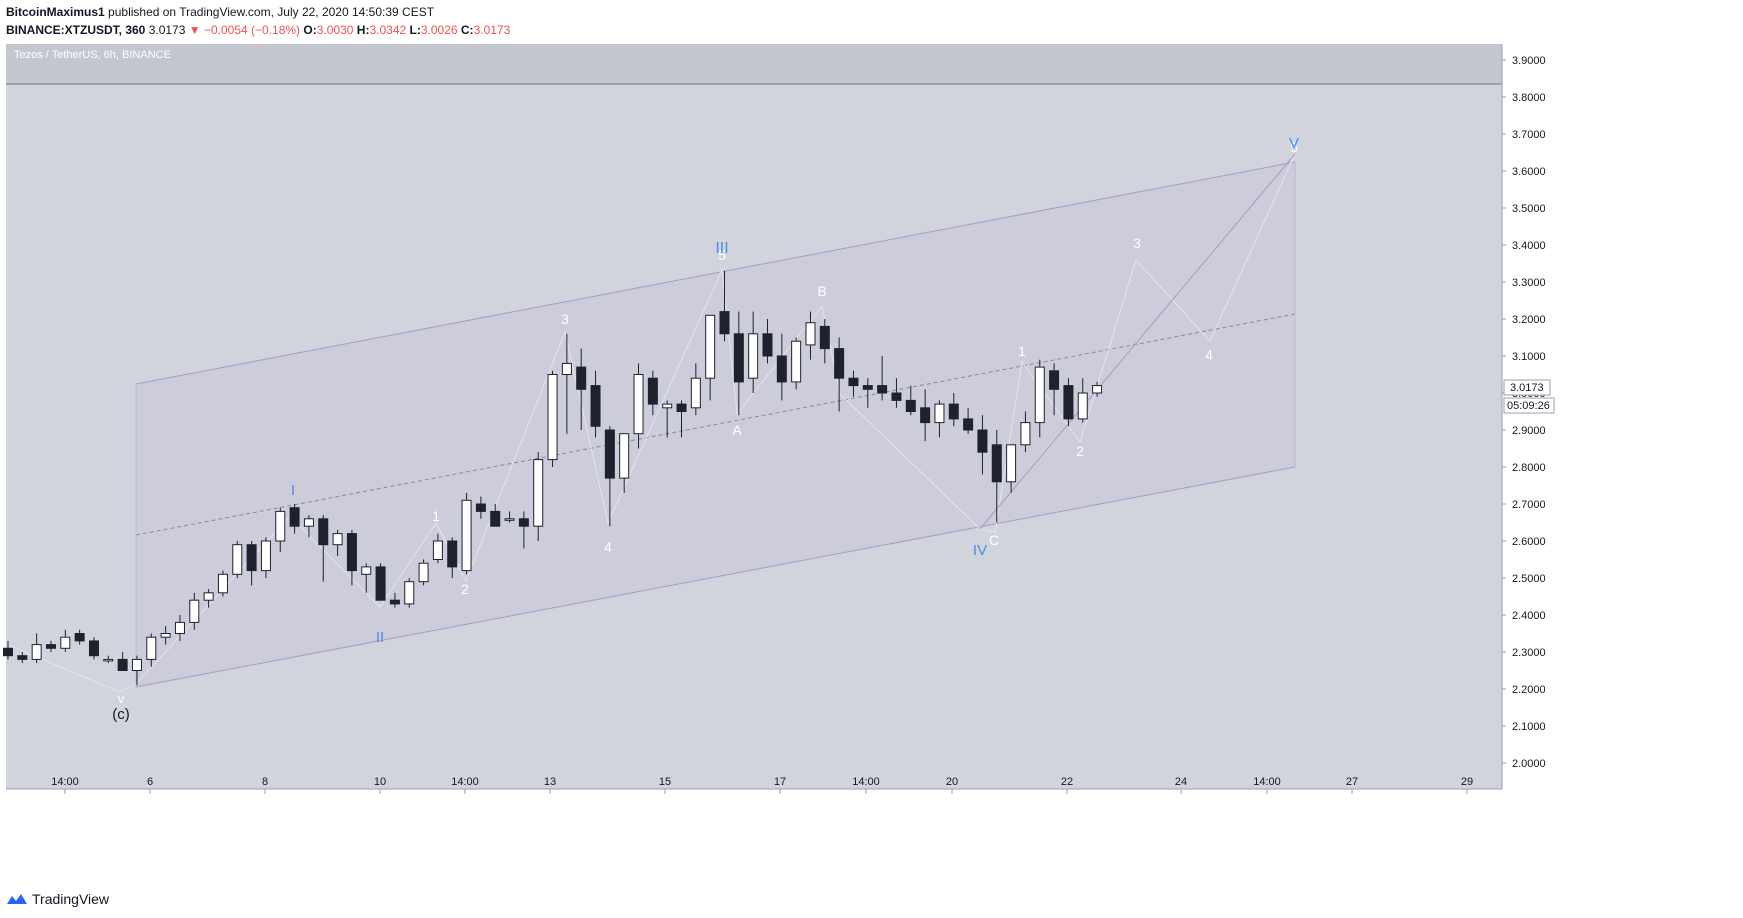 The image size is (1743, 918). I want to click on price-tick-label: 3.3000, so click(1529, 283).